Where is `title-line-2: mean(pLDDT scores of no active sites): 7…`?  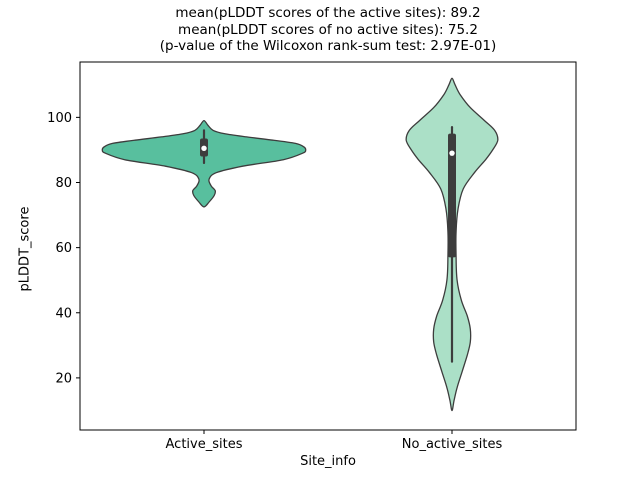 title-line-2: mean(pLDDT scores of no active sites): 7… is located at coordinates (328, 29).